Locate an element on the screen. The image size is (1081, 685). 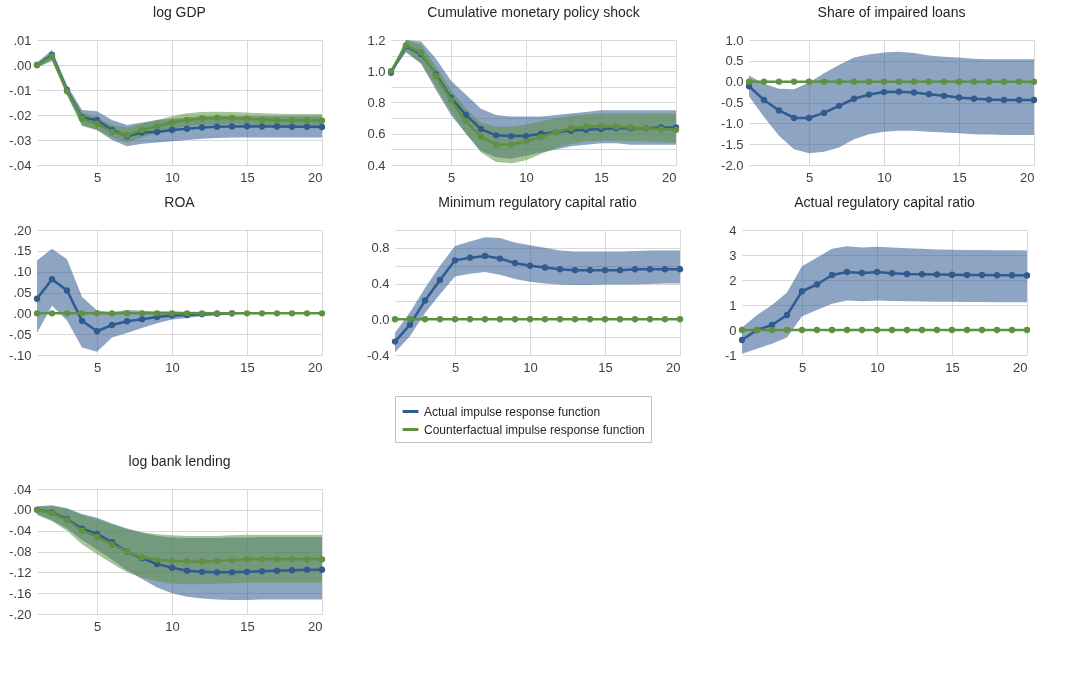
chart-title: log bank lending is located at coordinates (179, 461).